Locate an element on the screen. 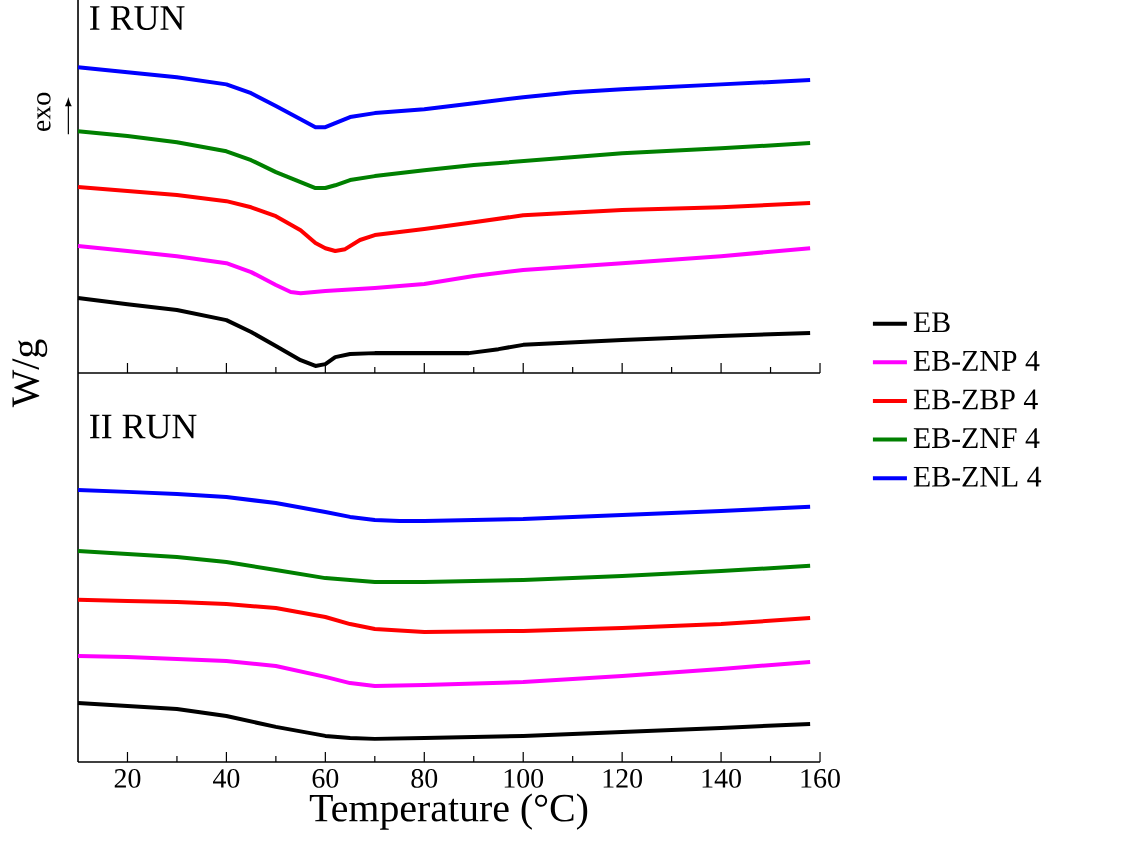  x-tick-label: 40 is located at coordinates (226, 778).